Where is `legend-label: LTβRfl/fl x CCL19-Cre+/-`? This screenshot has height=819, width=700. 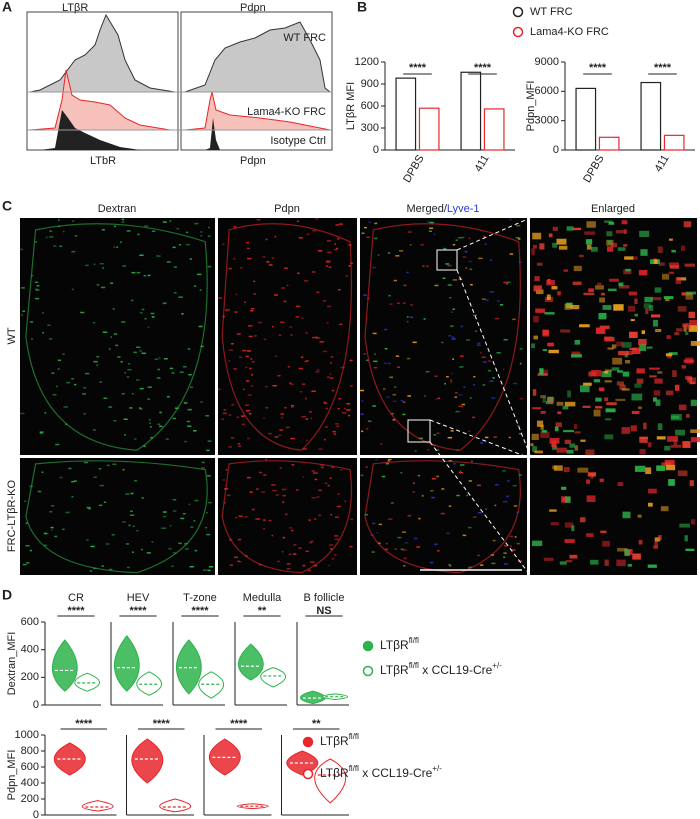 legend-label: LTβRfl/fl x CCL19-Cre+/- is located at coordinates (441, 669).